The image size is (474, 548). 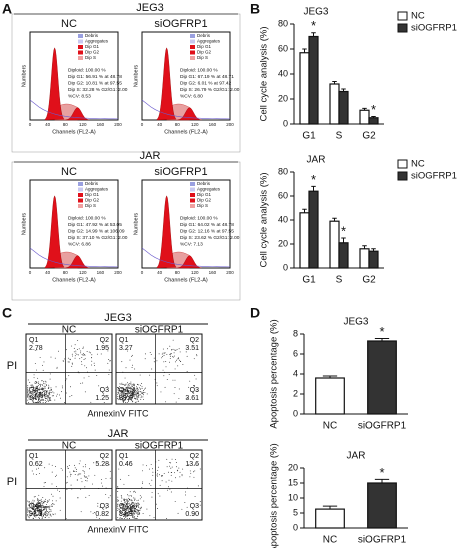 I want to click on x-axis-label: AnnexinV FITC, so click(x=118, y=529).